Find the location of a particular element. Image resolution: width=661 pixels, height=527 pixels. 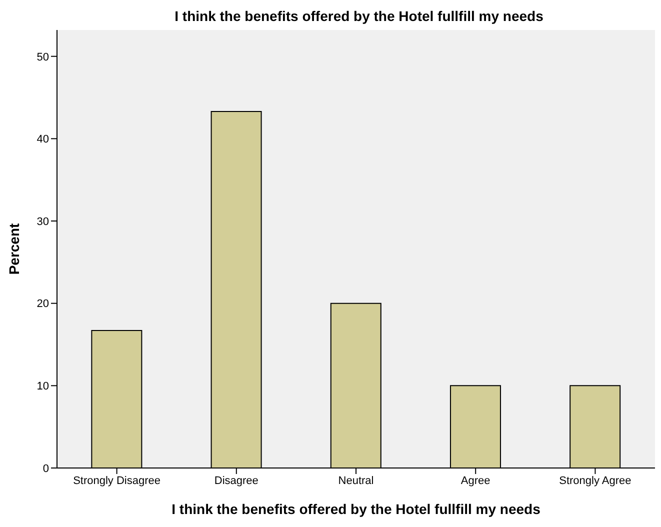

y-tick-label: 10 is located at coordinates (42, 386).